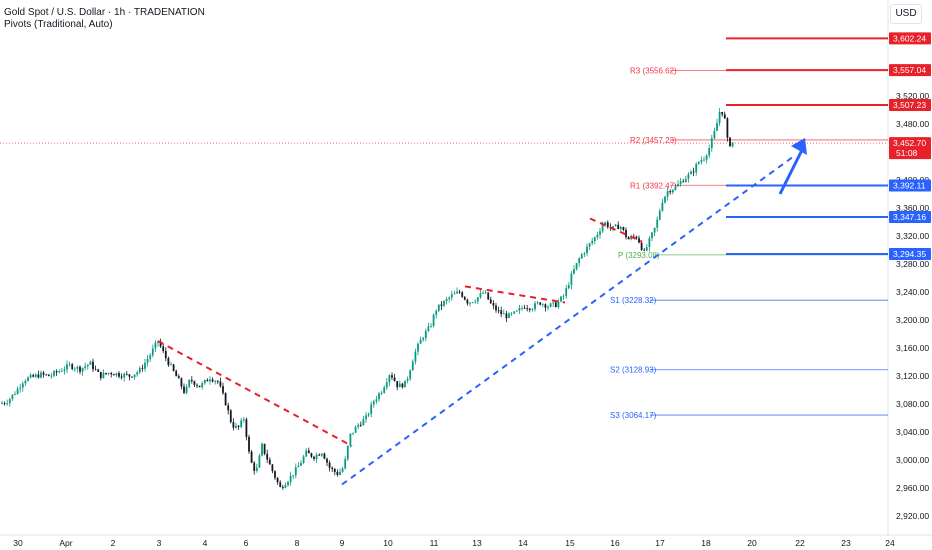  I want to click on price-tag-label: 3,602.24, so click(909, 38).